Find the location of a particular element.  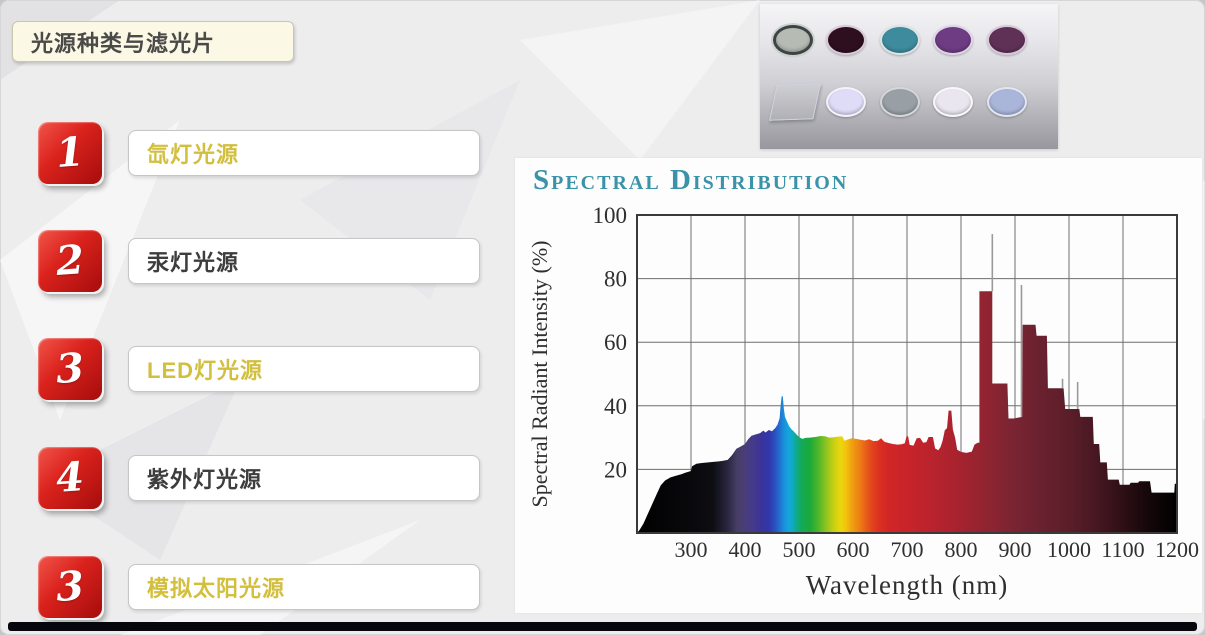

list-item: 1 氙灯光源 is located at coordinates (268, 157).